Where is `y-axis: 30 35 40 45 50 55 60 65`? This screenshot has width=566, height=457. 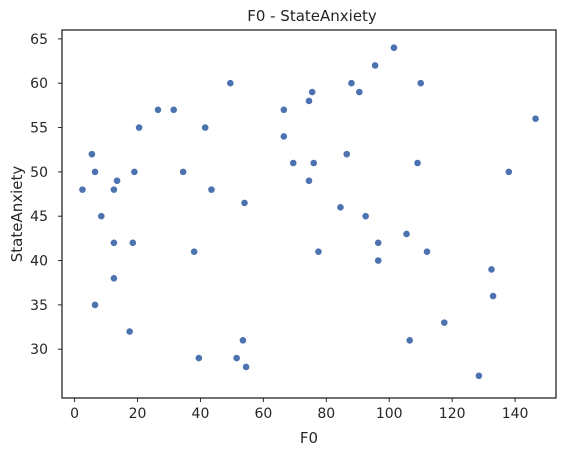 y-axis: 30 35 40 45 50 55 60 65 is located at coordinates (46, 195).